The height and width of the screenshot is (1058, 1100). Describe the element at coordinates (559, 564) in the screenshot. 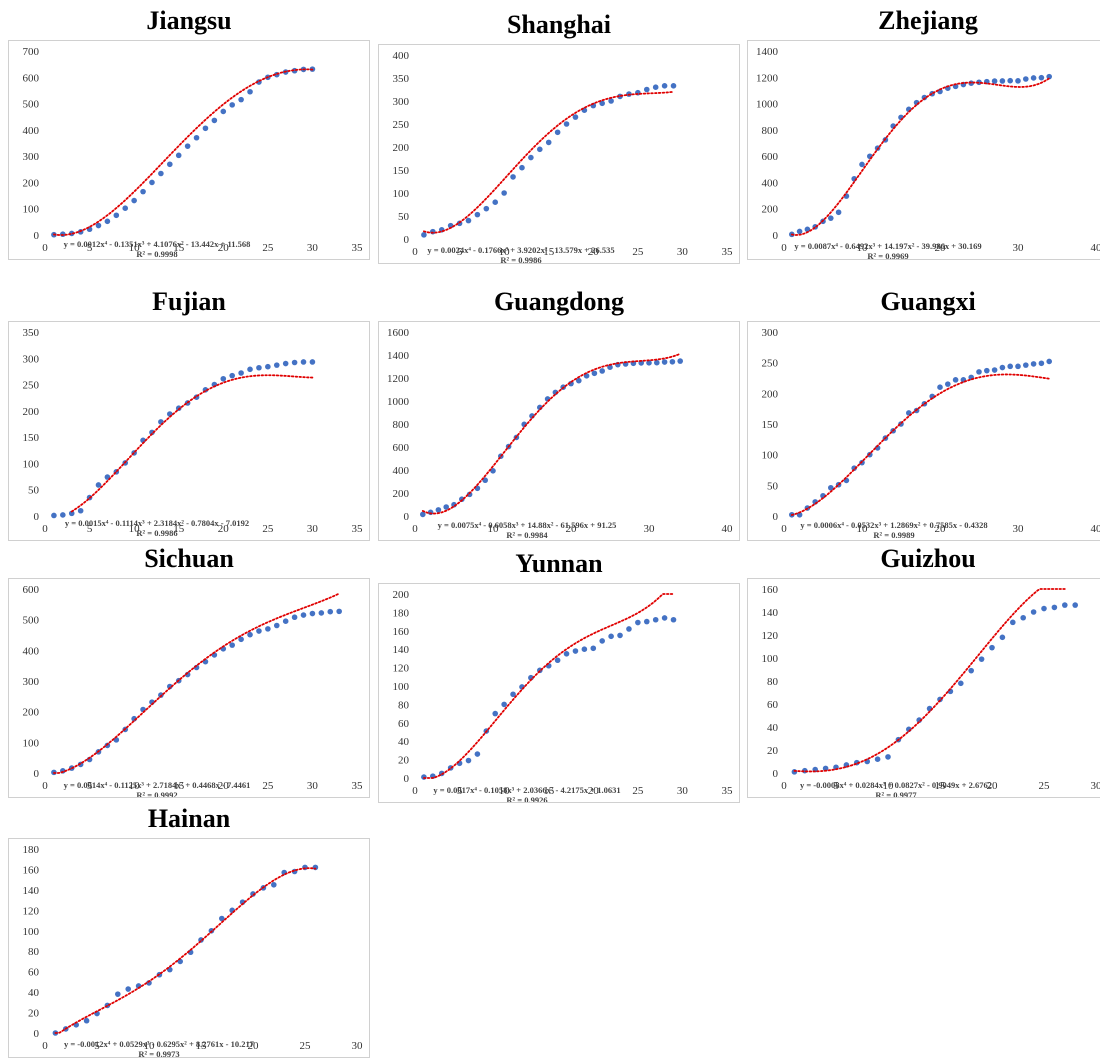

I see `chart-title: Yunnan` at that location.